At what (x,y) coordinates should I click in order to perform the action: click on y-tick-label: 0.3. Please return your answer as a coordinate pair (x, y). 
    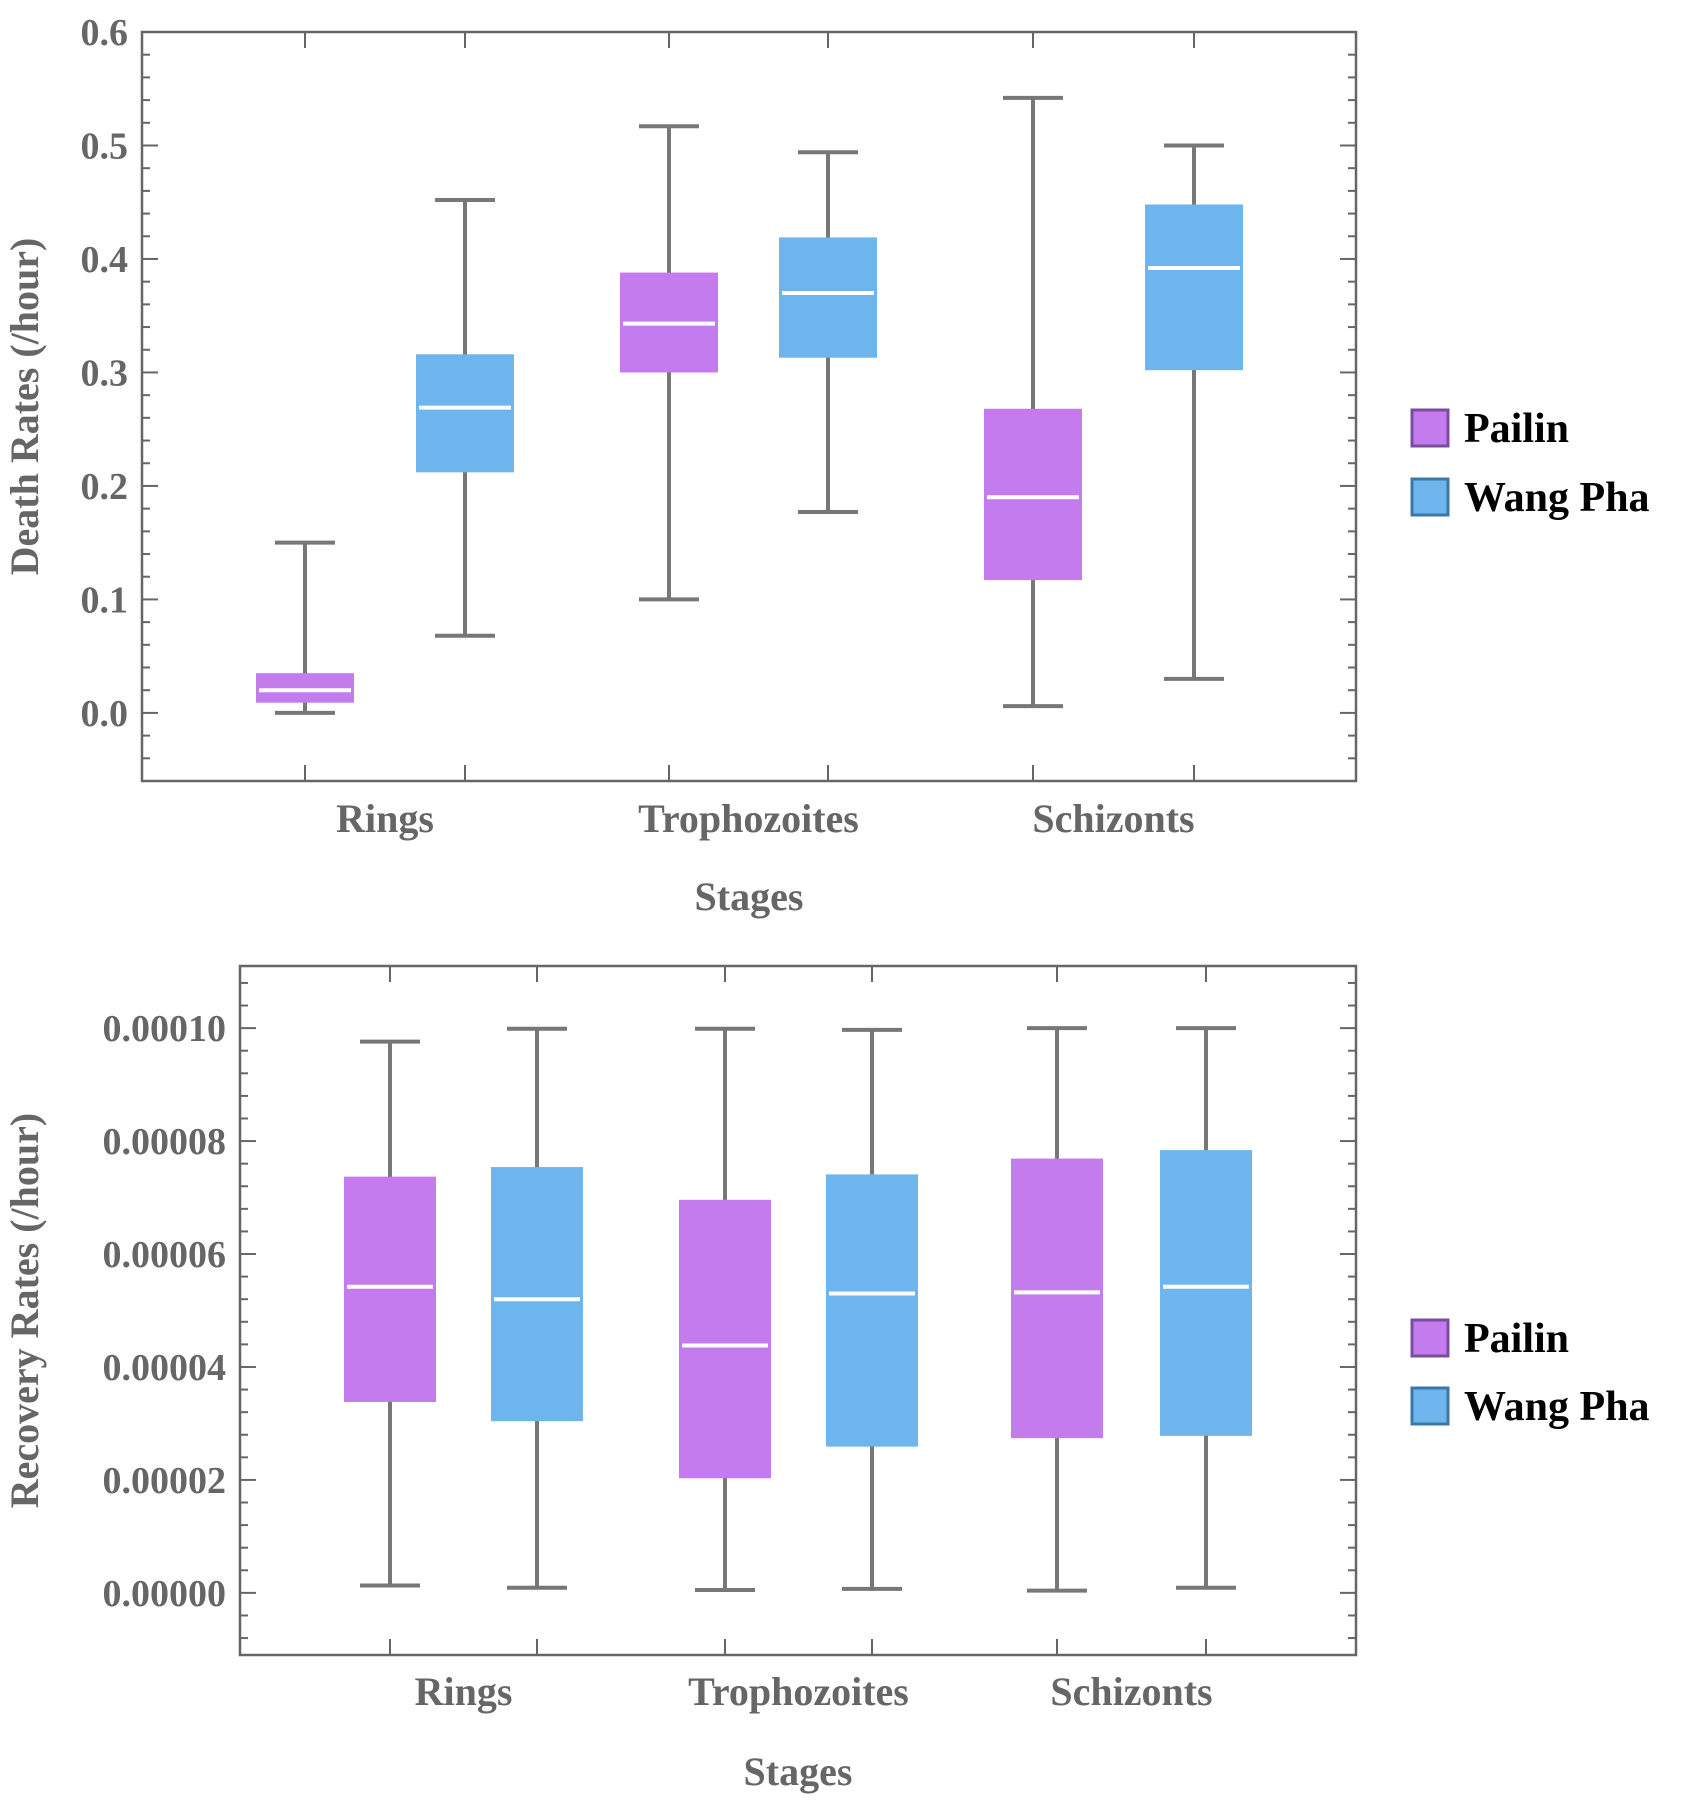
    Looking at the image, I should click on (105, 373).